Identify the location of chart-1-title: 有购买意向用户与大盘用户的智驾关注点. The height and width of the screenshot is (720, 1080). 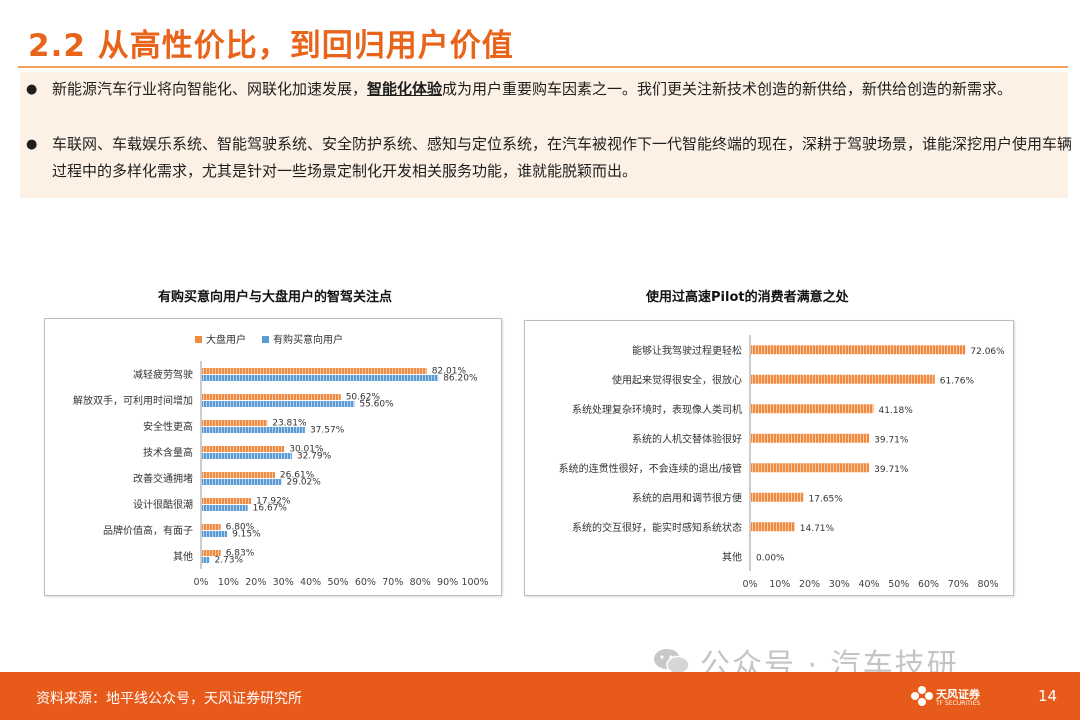
(275, 297).